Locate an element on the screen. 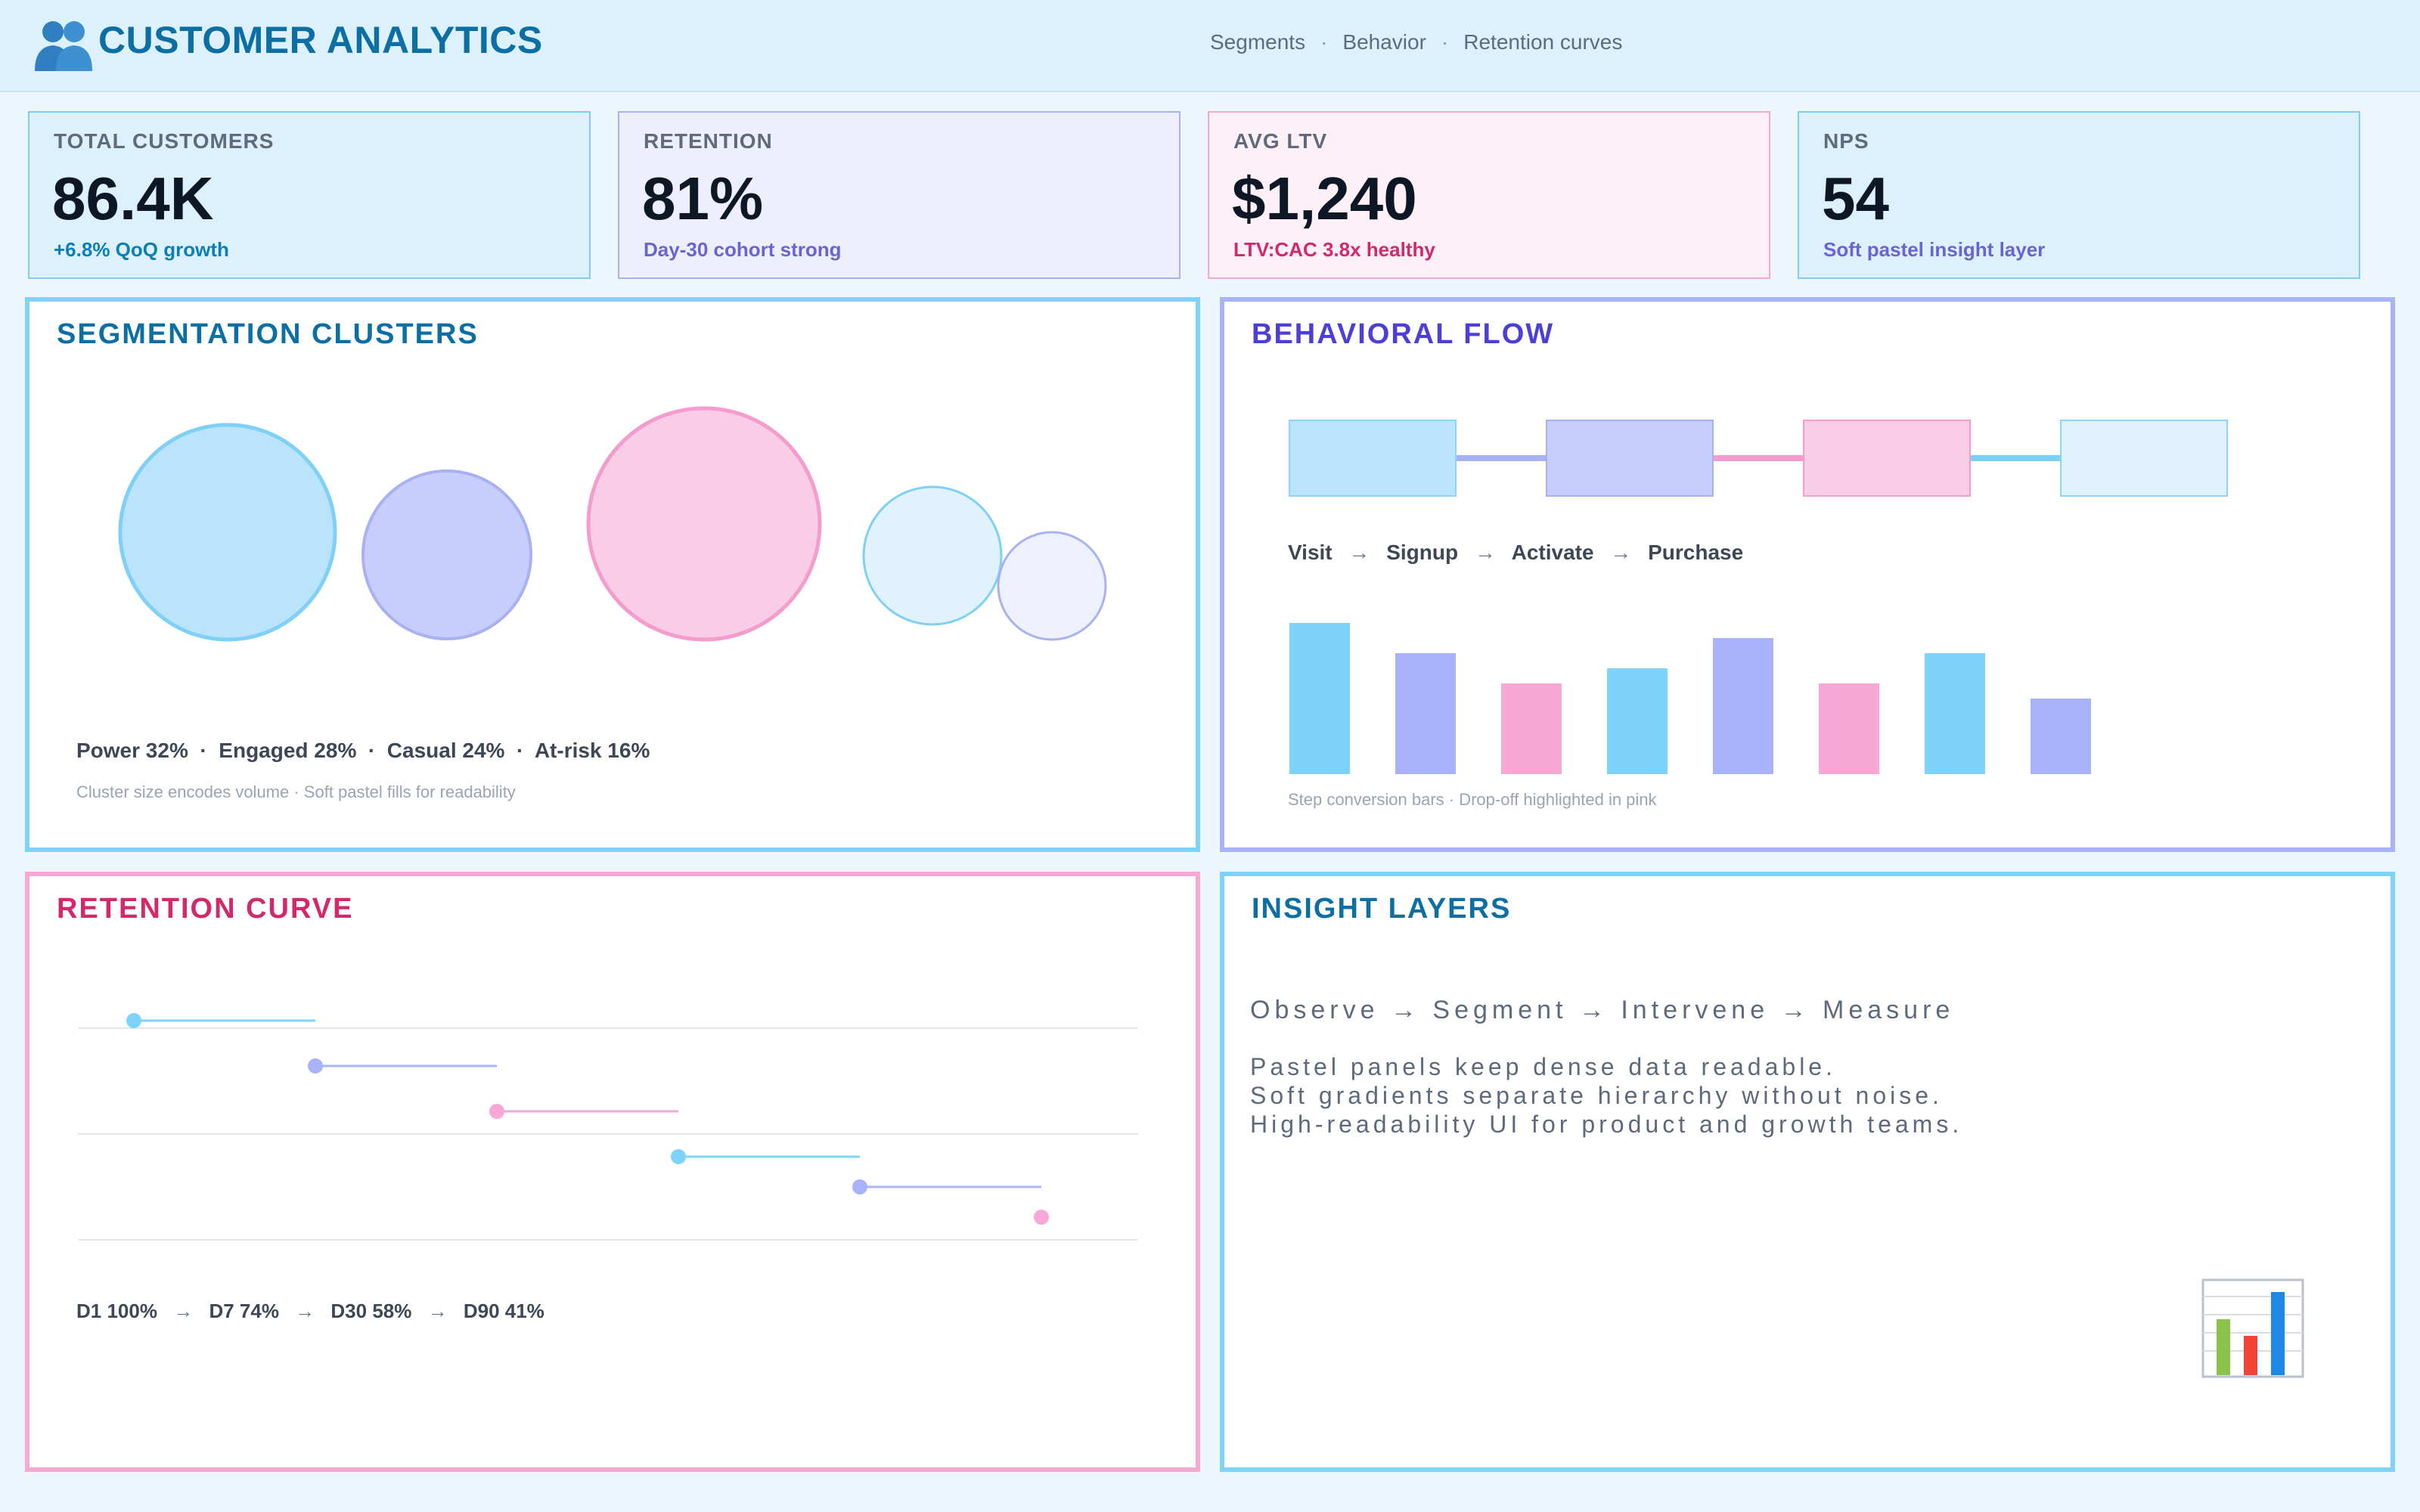 This screenshot has height=1512, width=2420. people-icon is located at coordinates (64, 46).